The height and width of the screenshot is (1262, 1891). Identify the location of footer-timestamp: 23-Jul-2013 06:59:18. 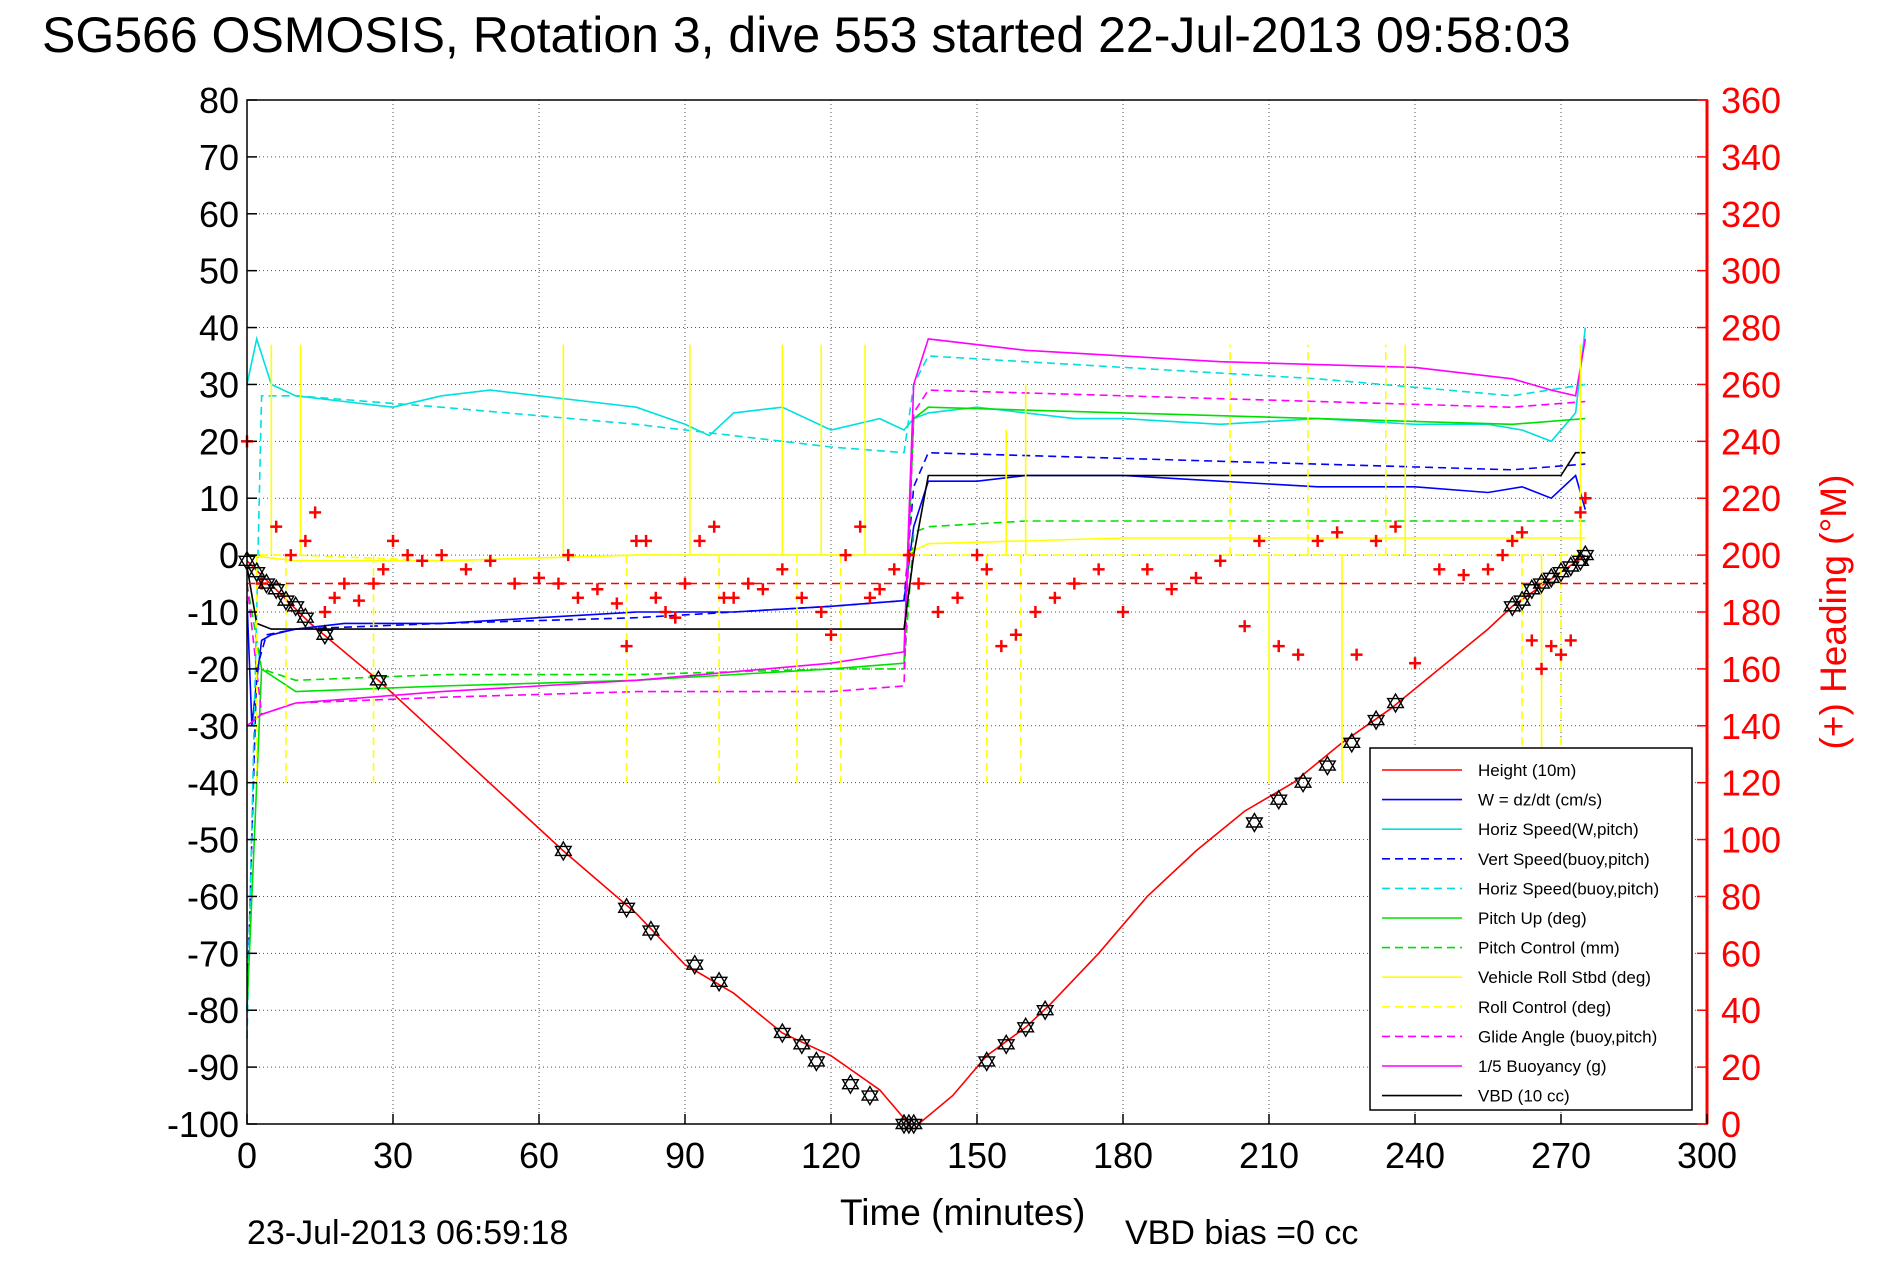
(407, 1233).